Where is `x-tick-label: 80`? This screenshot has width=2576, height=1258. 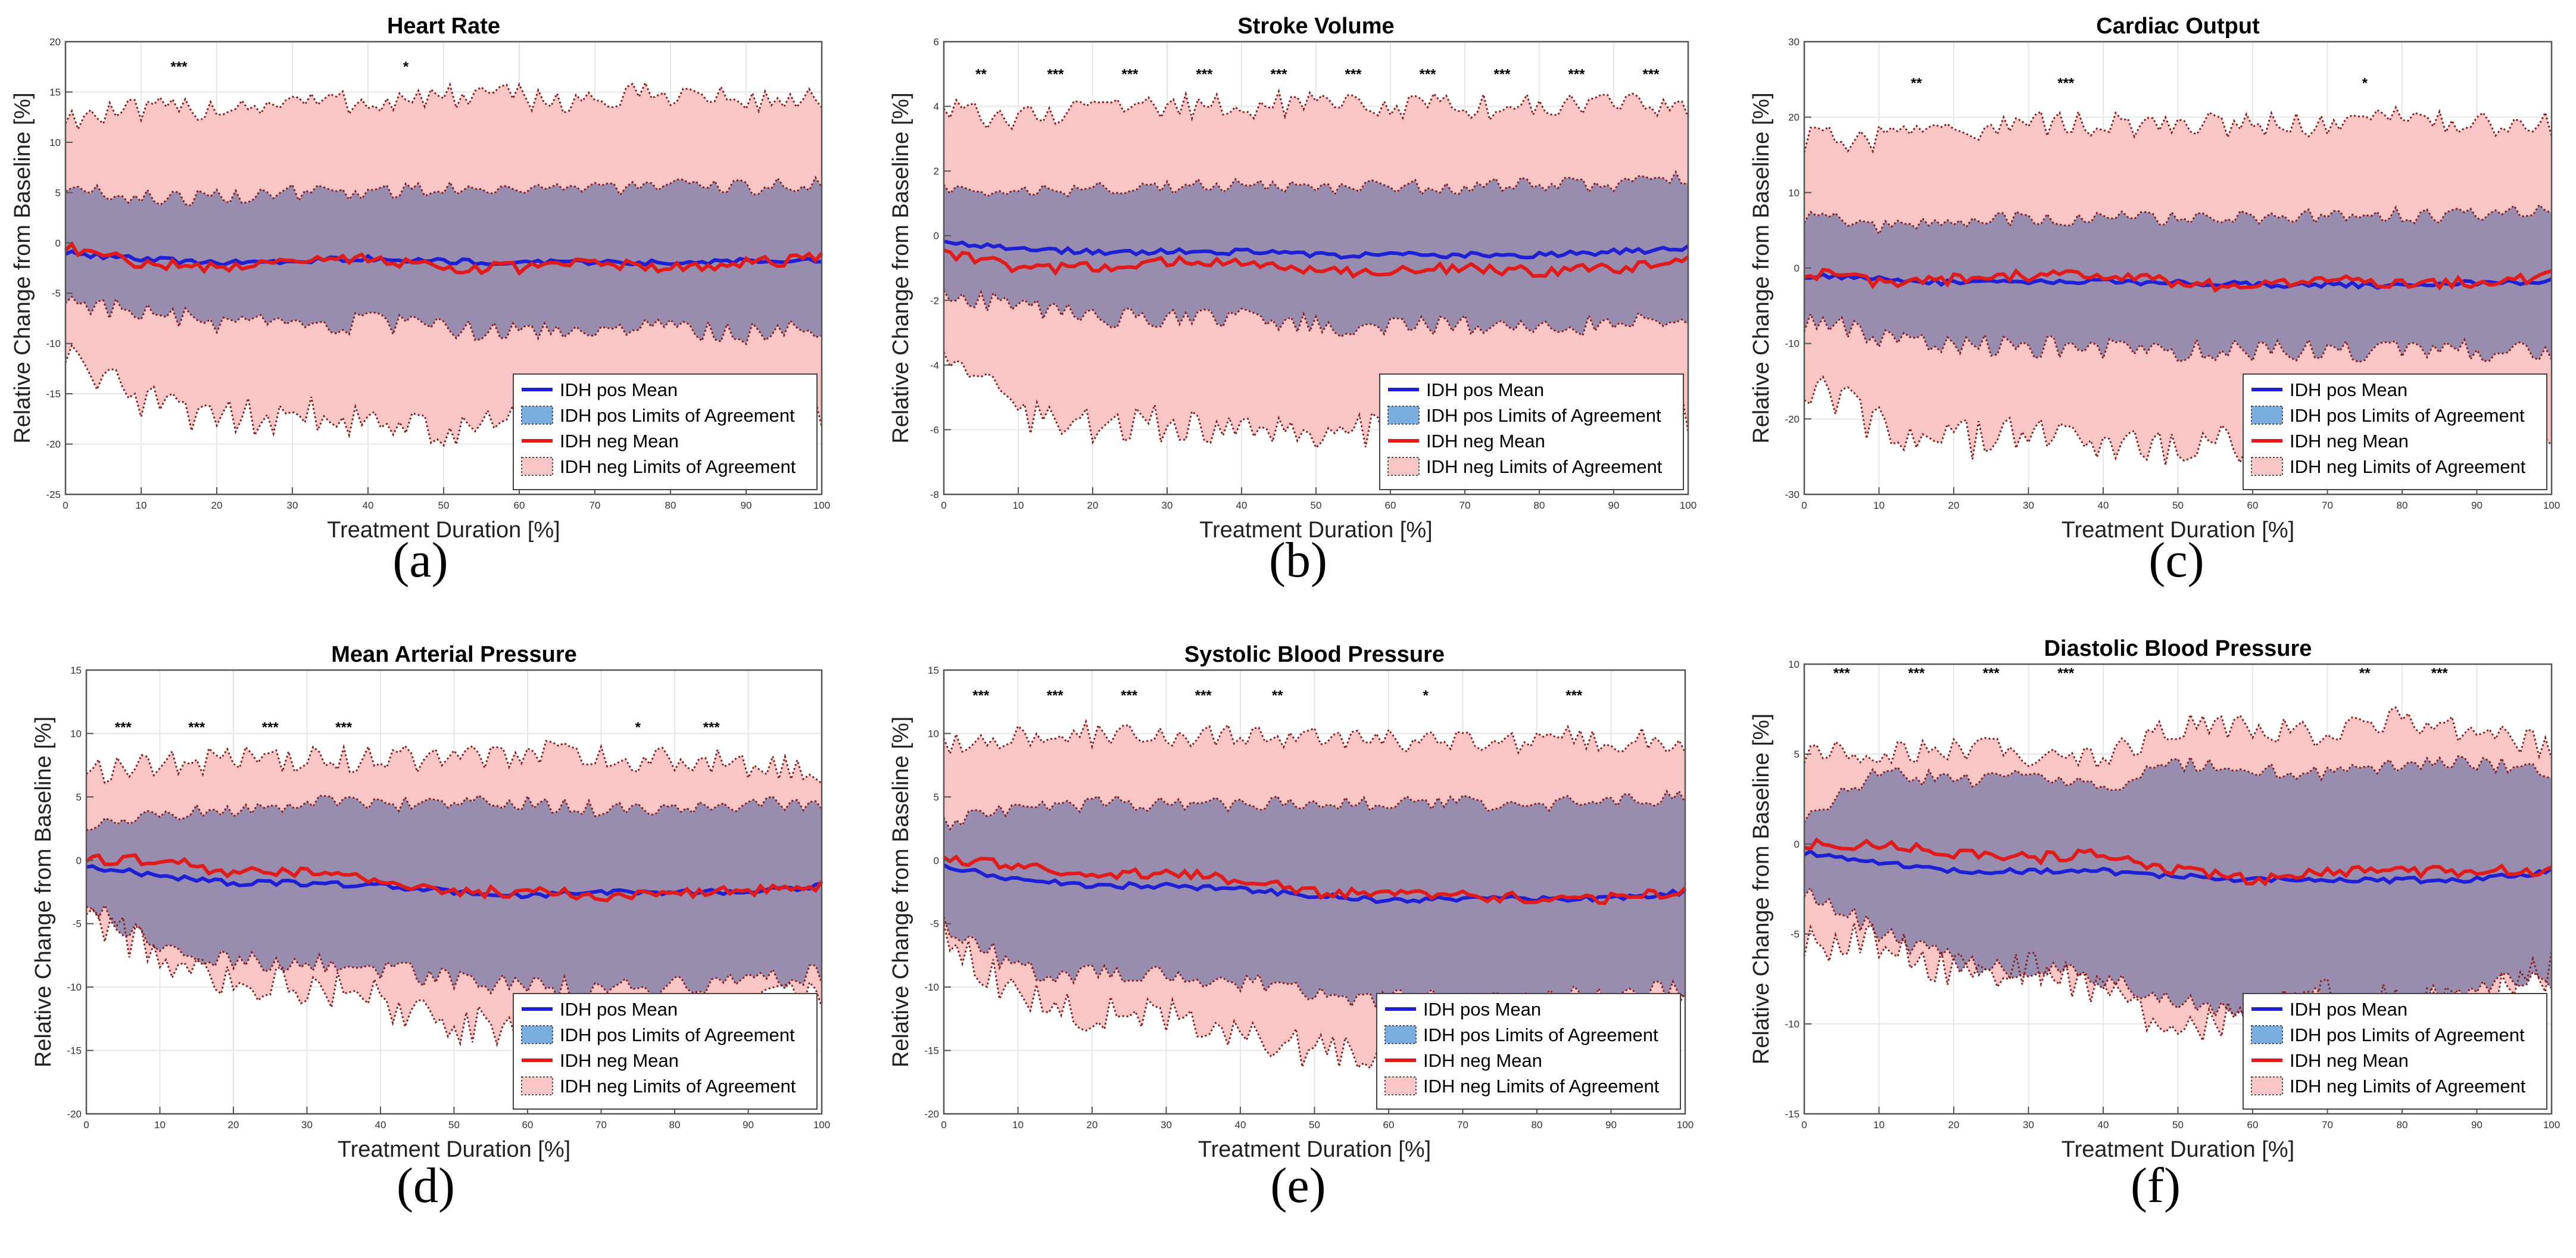 x-tick-label: 80 is located at coordinates (1539, 506).